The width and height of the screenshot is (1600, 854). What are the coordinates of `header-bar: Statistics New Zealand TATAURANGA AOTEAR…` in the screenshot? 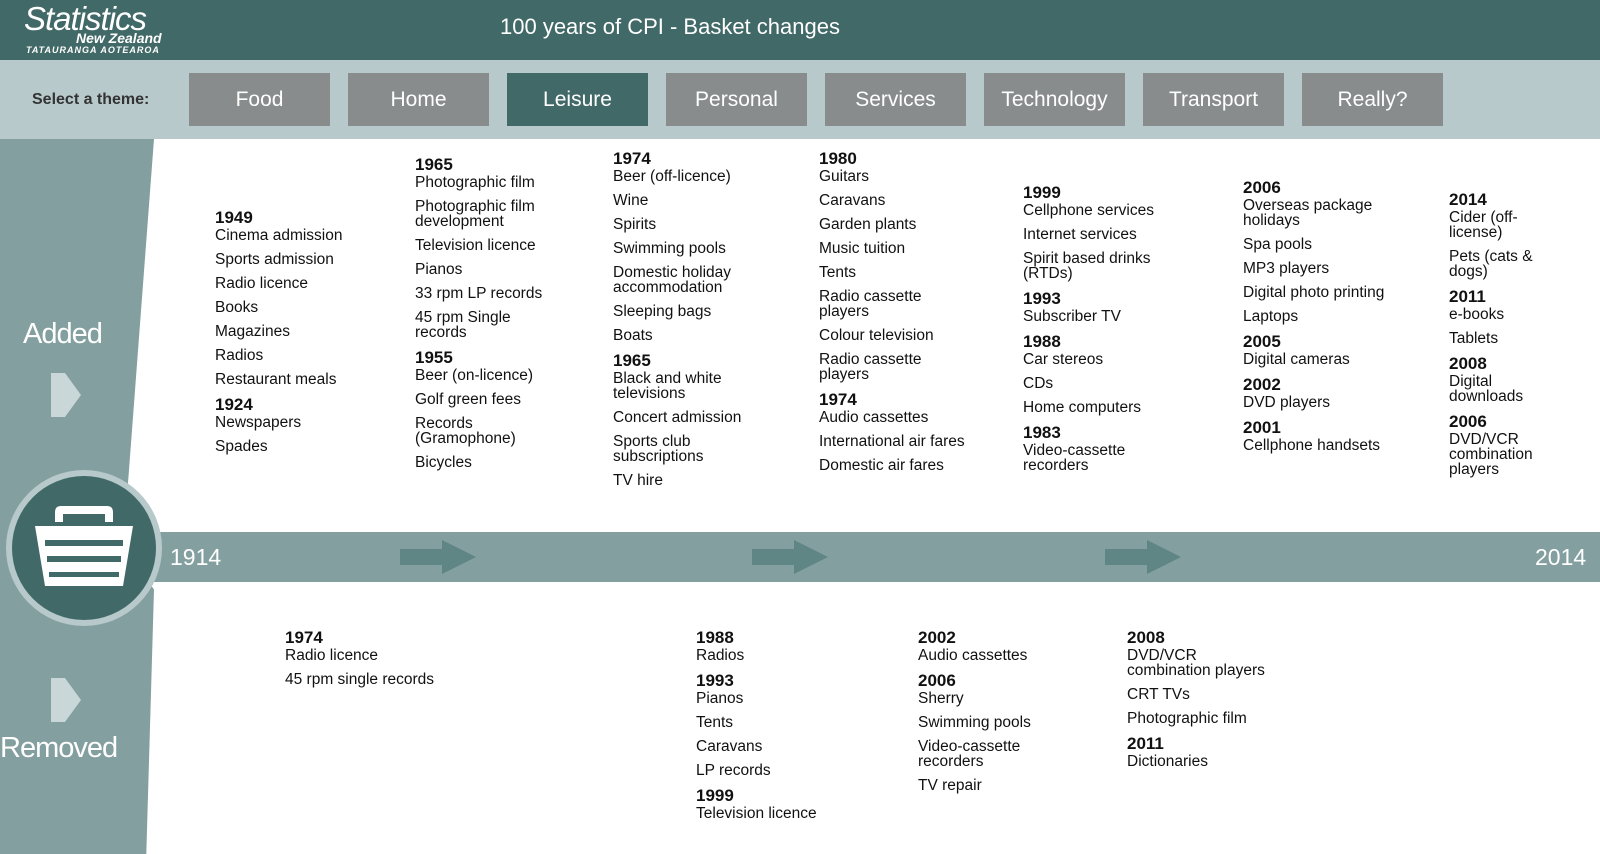 It's located at (800, 30).